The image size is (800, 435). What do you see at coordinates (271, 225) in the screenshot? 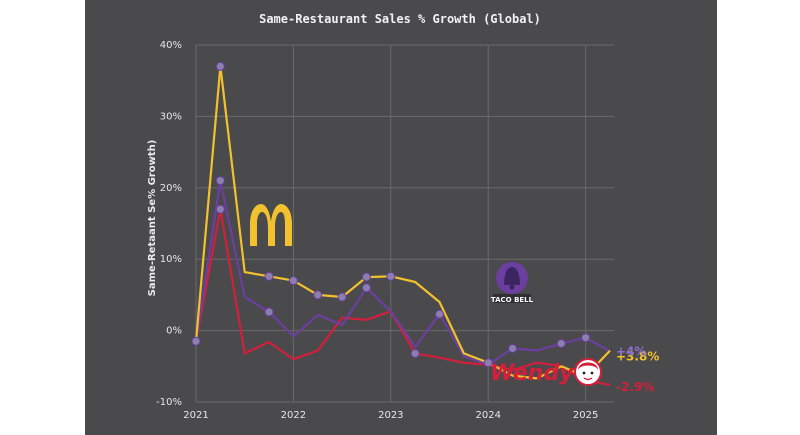
I see `mcdonalds-arches-icon` at bounding box center [271, 225].